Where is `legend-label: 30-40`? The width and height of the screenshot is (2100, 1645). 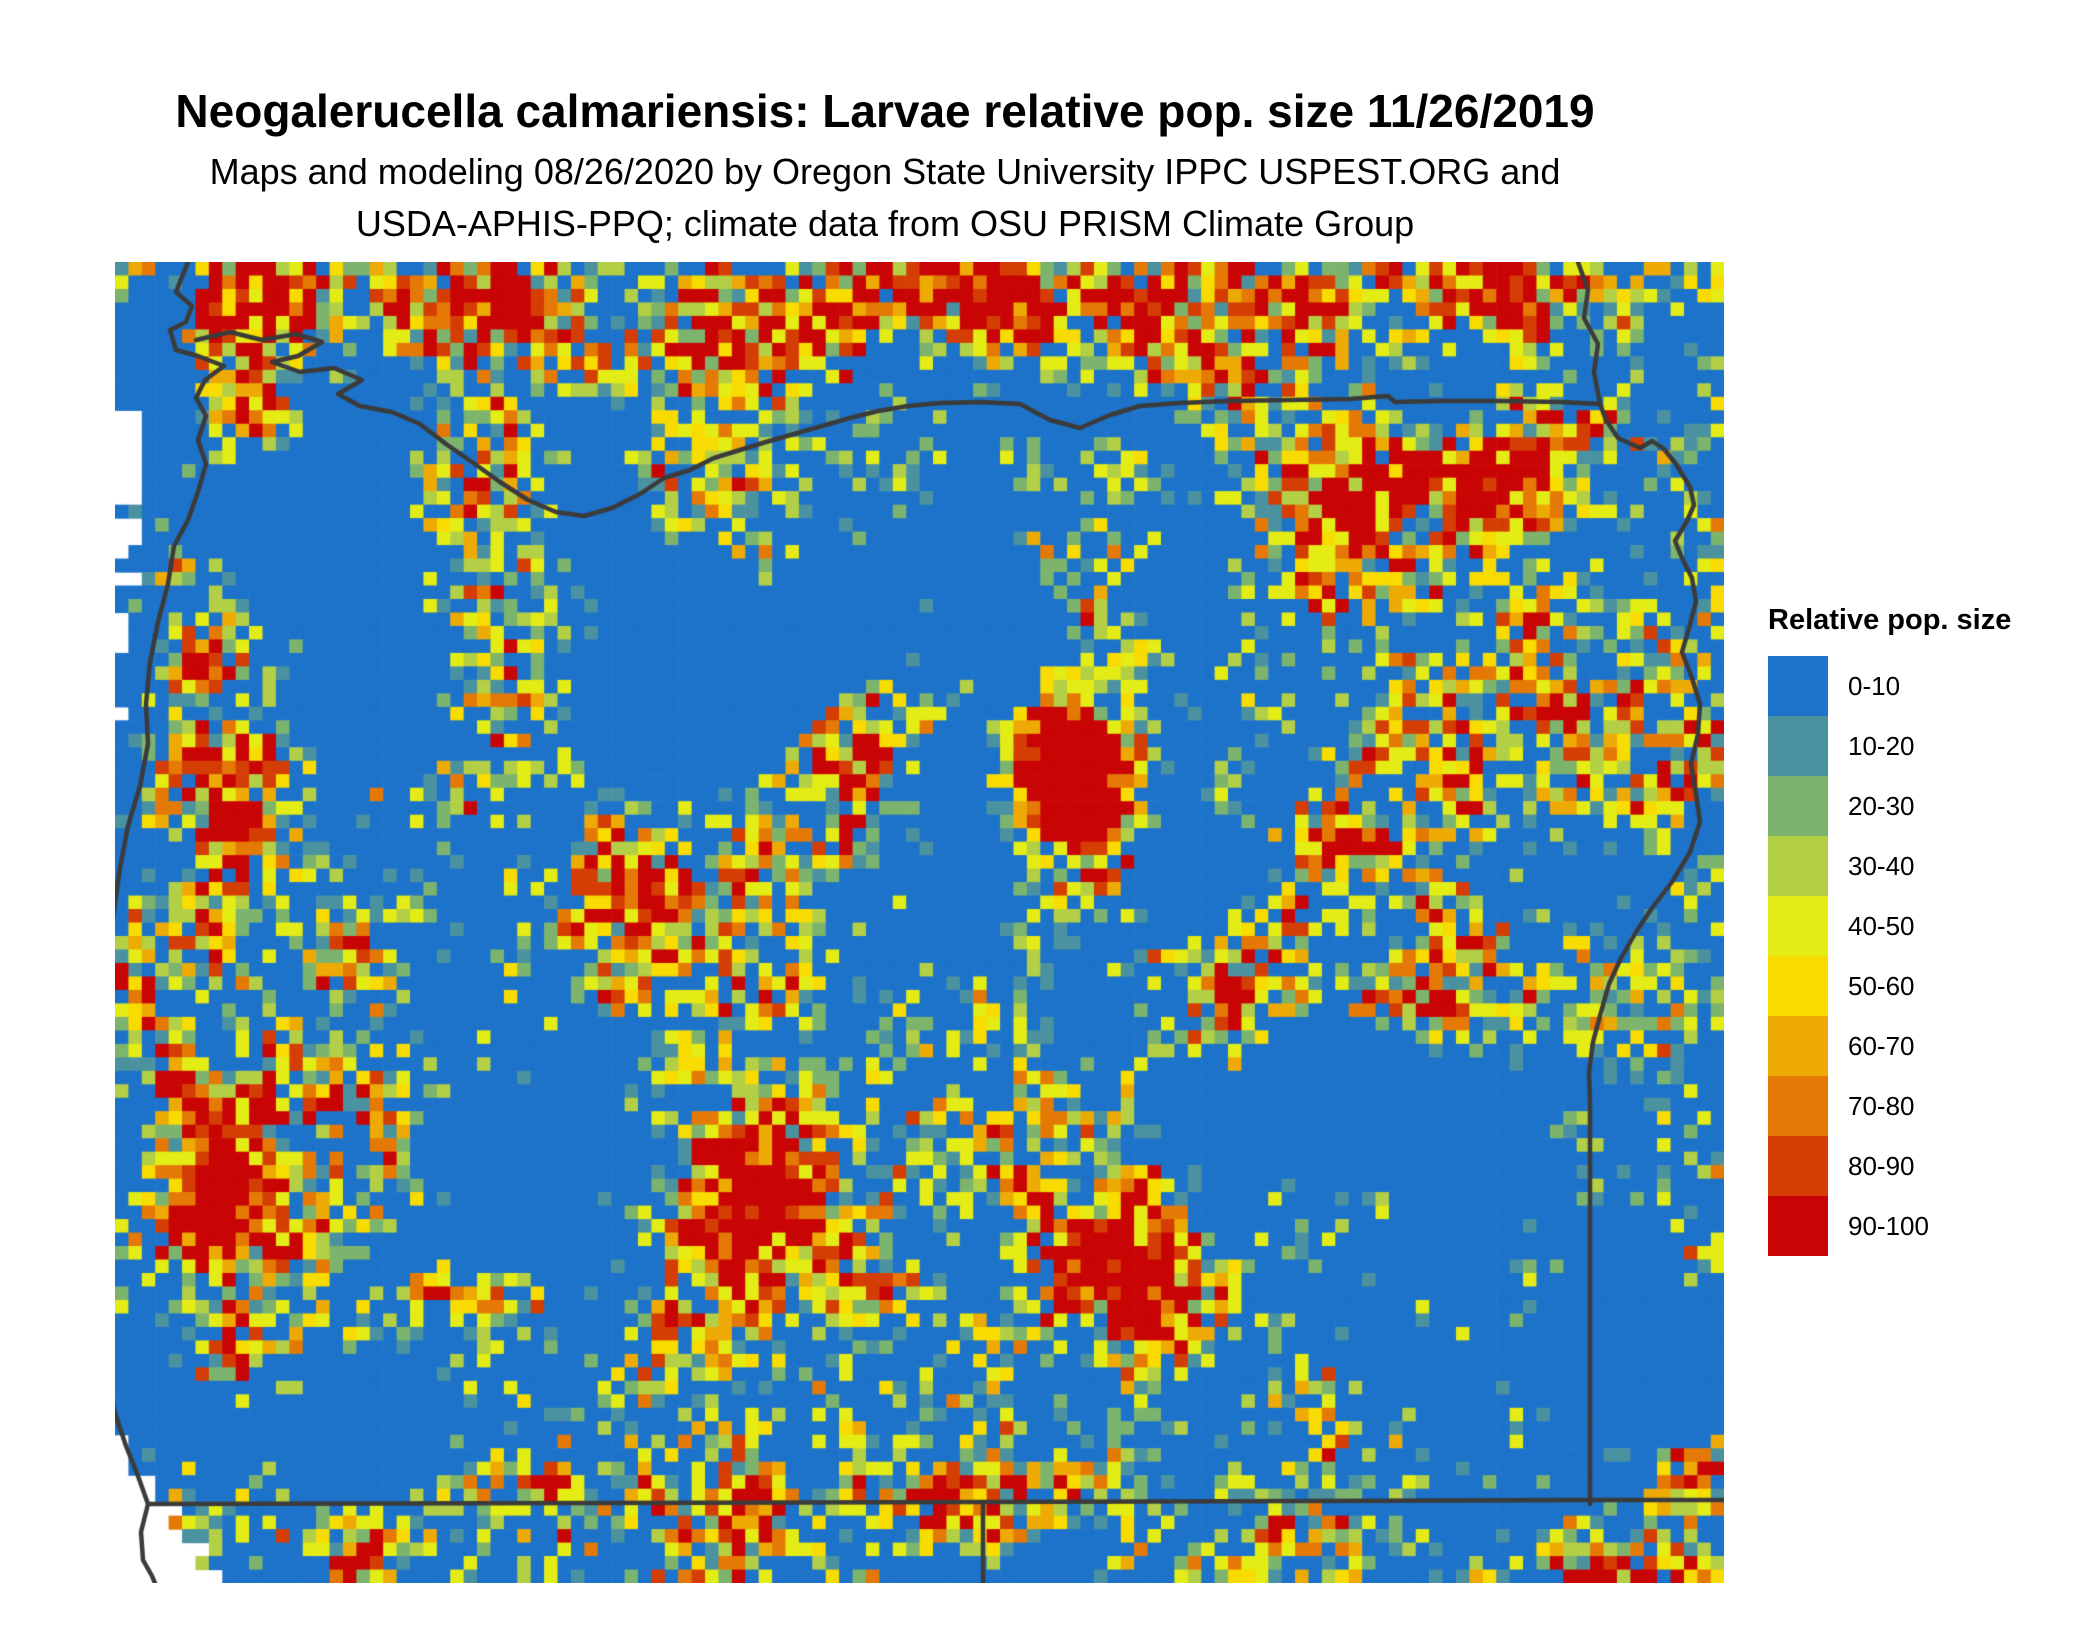 legend-label: 30-40 is located at coordinates (1881, 865).